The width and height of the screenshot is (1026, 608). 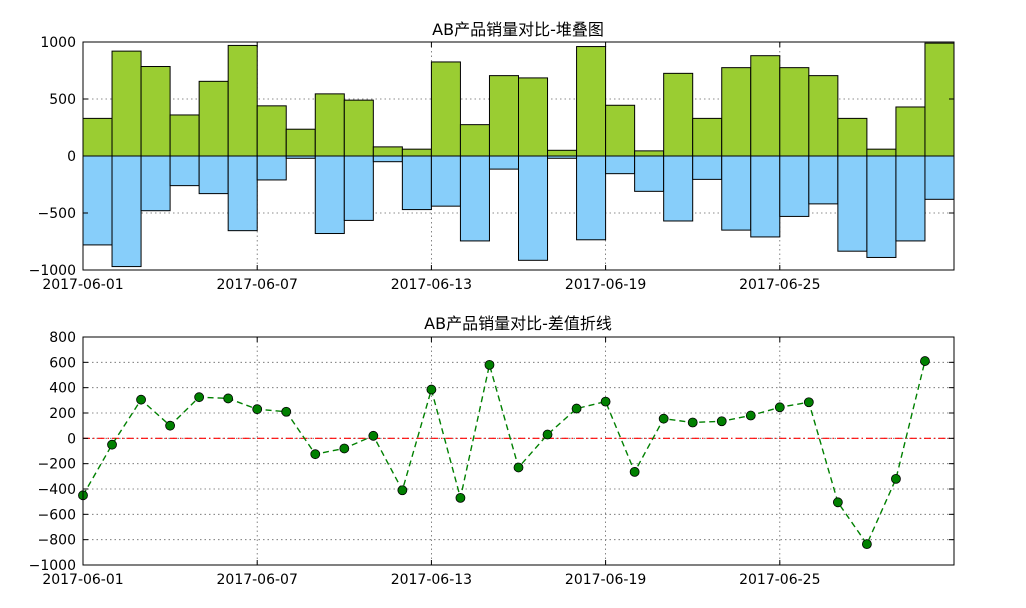 What do you see at coordinates (82, 580) in the screenshot?
I see `line-chart-xtick-label: 2017-06-01` at bounding box center [82, 580].